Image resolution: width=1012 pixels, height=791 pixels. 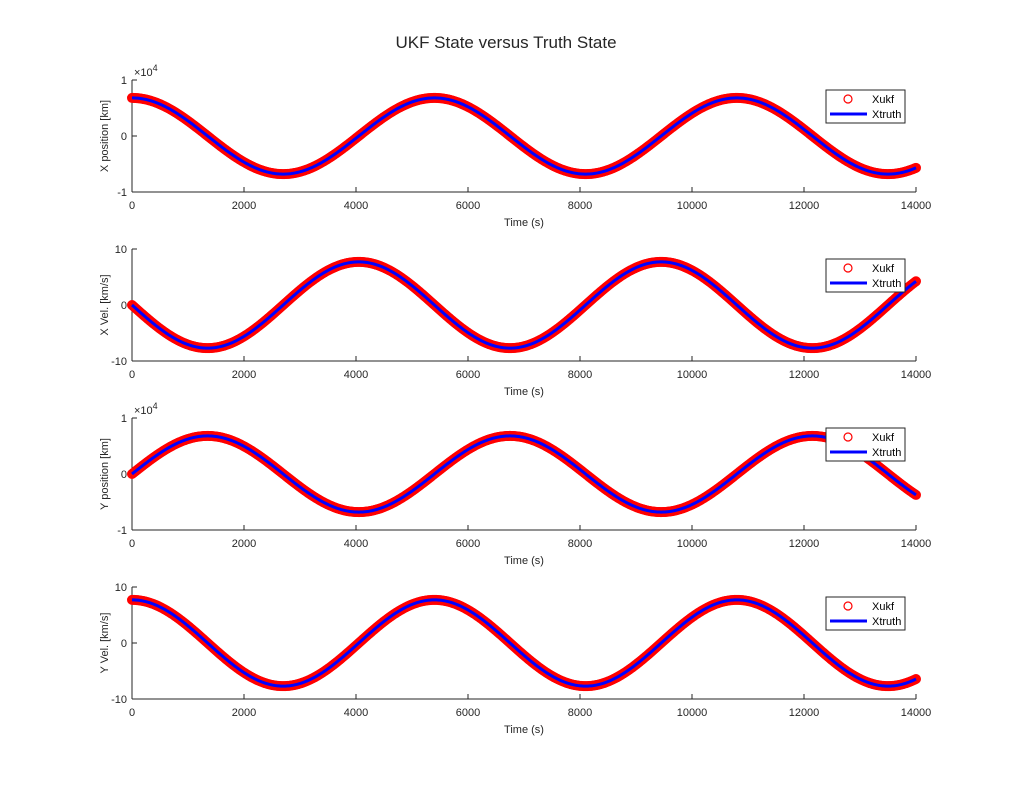 I want to click on y-axis-label: X Vel. [km/s], so click(x=105, y=304).